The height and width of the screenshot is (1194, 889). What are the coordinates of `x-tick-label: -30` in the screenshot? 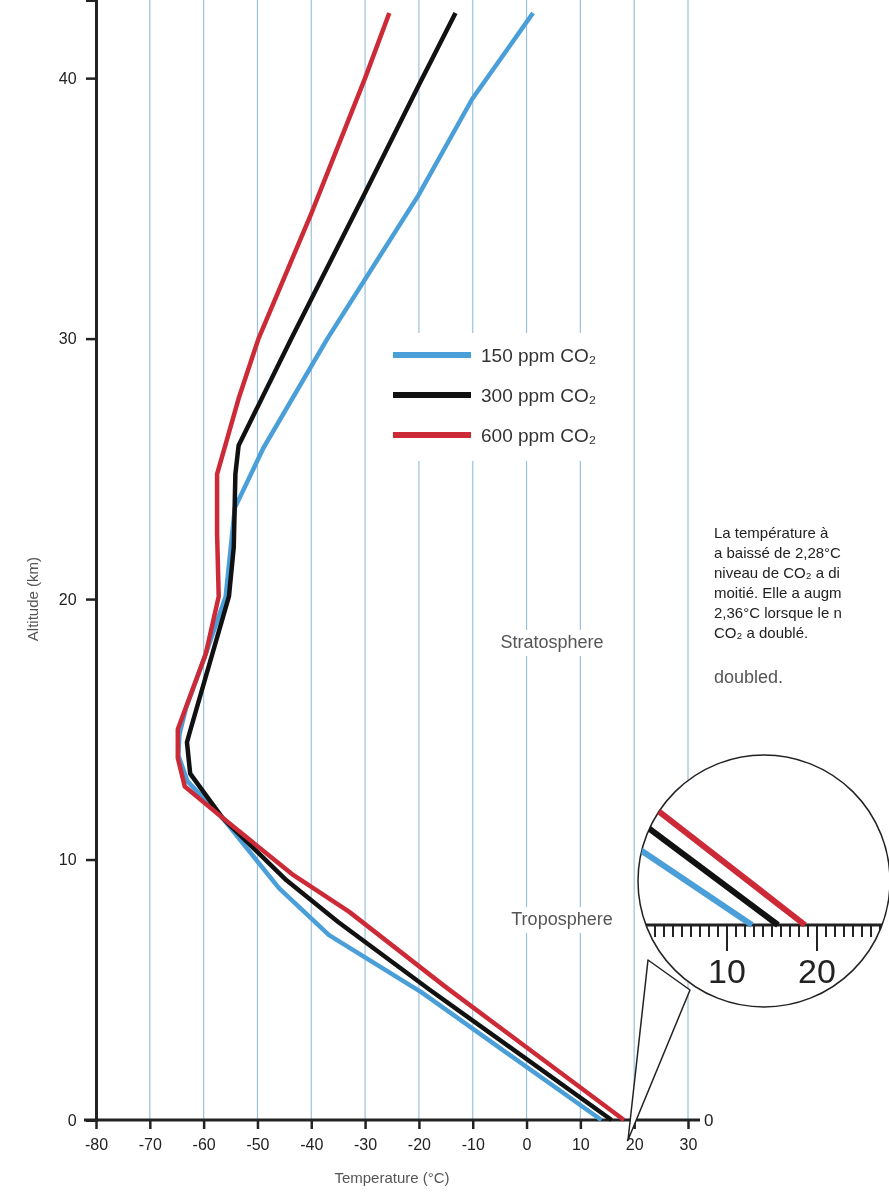 It's located at (366, 1144).